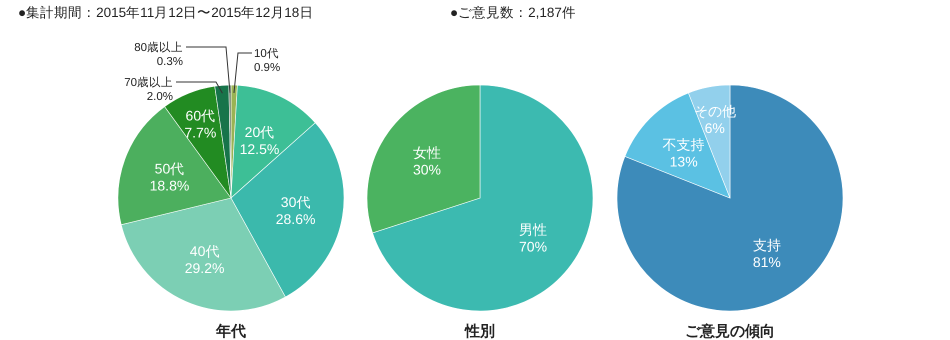 This screenshot has width=950, height=340. What do you see at coordinates (204, 268) in the screenshot?
I see `data-label: 29.2%` at bounding box center [204, 268].